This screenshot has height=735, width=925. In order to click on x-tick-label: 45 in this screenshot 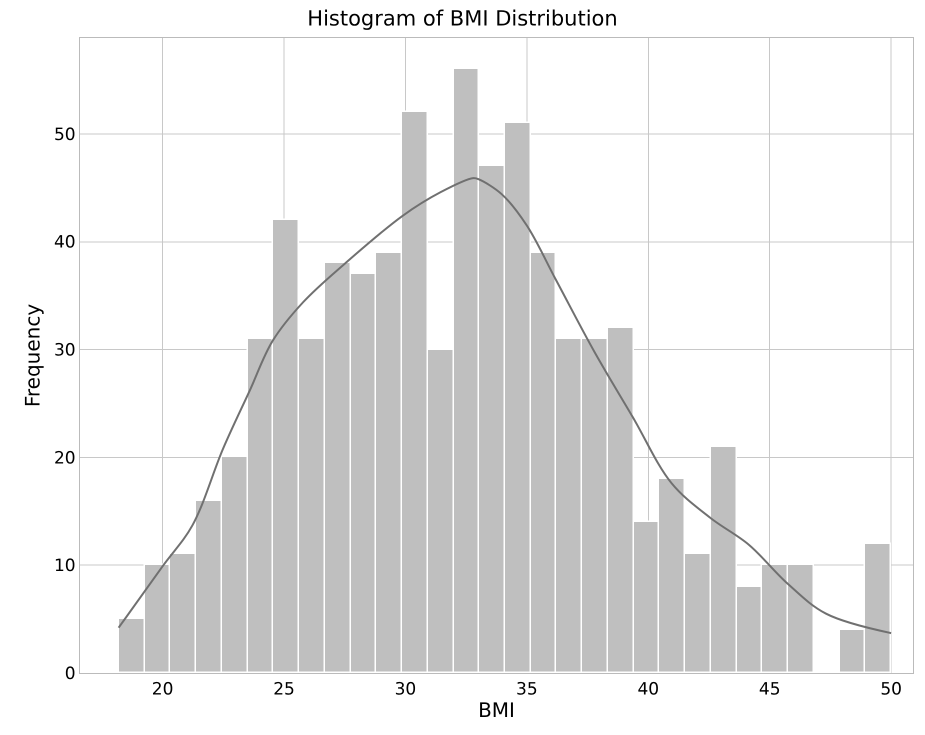, I will do `click(769, 689)`.